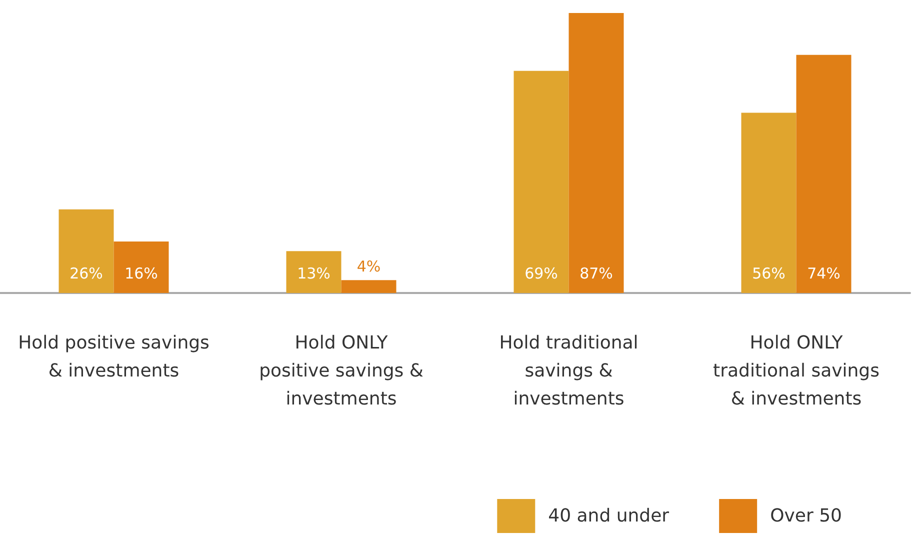 The width and height of the screenshot is (917, 540). Describe the element at coordinates (141, 273) in the screenshot. I see `data-label: 16%` at that location.